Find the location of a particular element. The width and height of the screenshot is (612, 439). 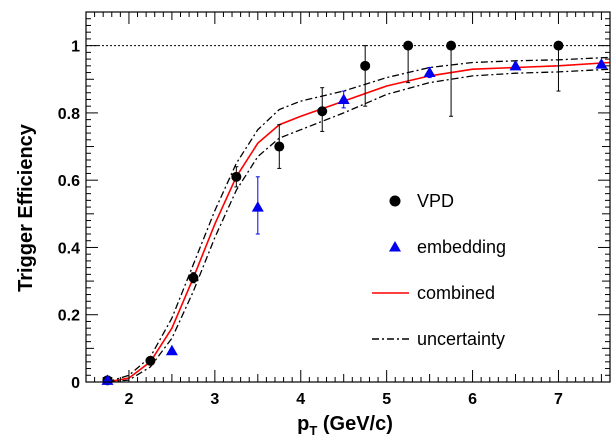

x-axis-label: pT (GeV/c) is located at coordinates (345, 425).